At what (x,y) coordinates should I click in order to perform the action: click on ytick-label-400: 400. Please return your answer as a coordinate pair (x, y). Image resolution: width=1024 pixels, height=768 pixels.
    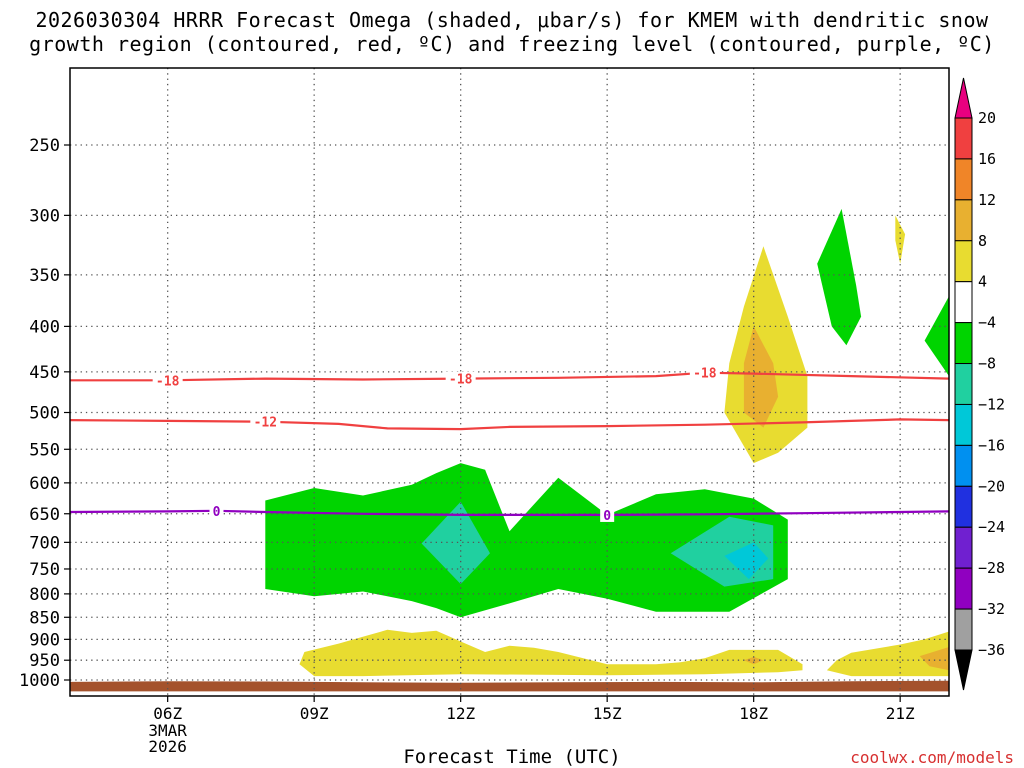
    Looking at the image, I should click on (44, 327).